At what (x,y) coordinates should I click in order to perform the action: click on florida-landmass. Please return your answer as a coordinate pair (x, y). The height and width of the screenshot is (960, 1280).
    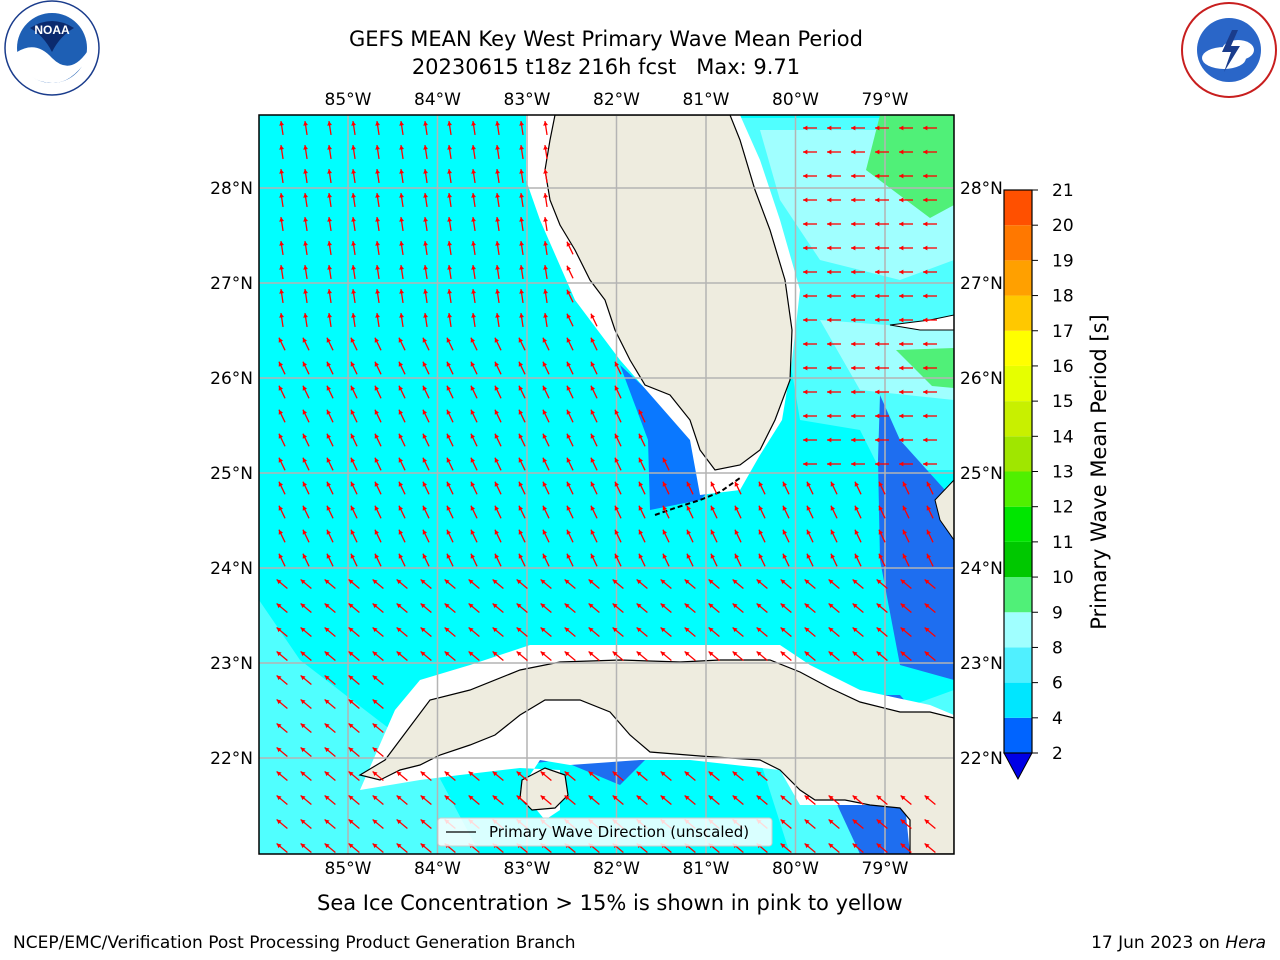
    Looking at the image, I should click on (668, 293).